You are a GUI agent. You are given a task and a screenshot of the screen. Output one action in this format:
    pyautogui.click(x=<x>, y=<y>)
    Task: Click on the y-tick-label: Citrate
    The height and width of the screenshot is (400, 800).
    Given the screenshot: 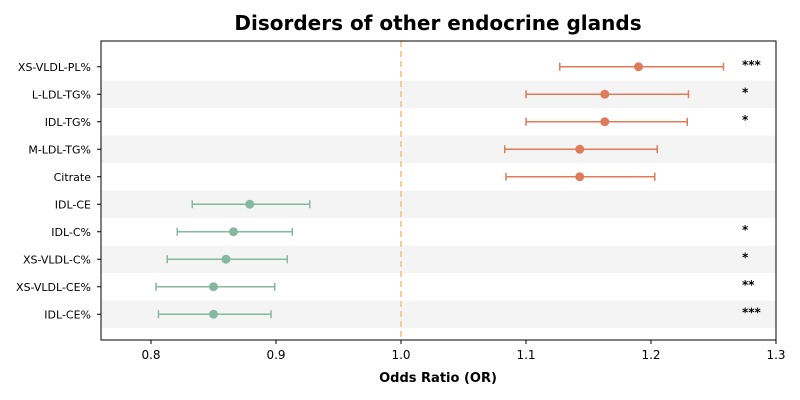 What is the action you would take?
    pyautogui.click(x=73, y=177)
    